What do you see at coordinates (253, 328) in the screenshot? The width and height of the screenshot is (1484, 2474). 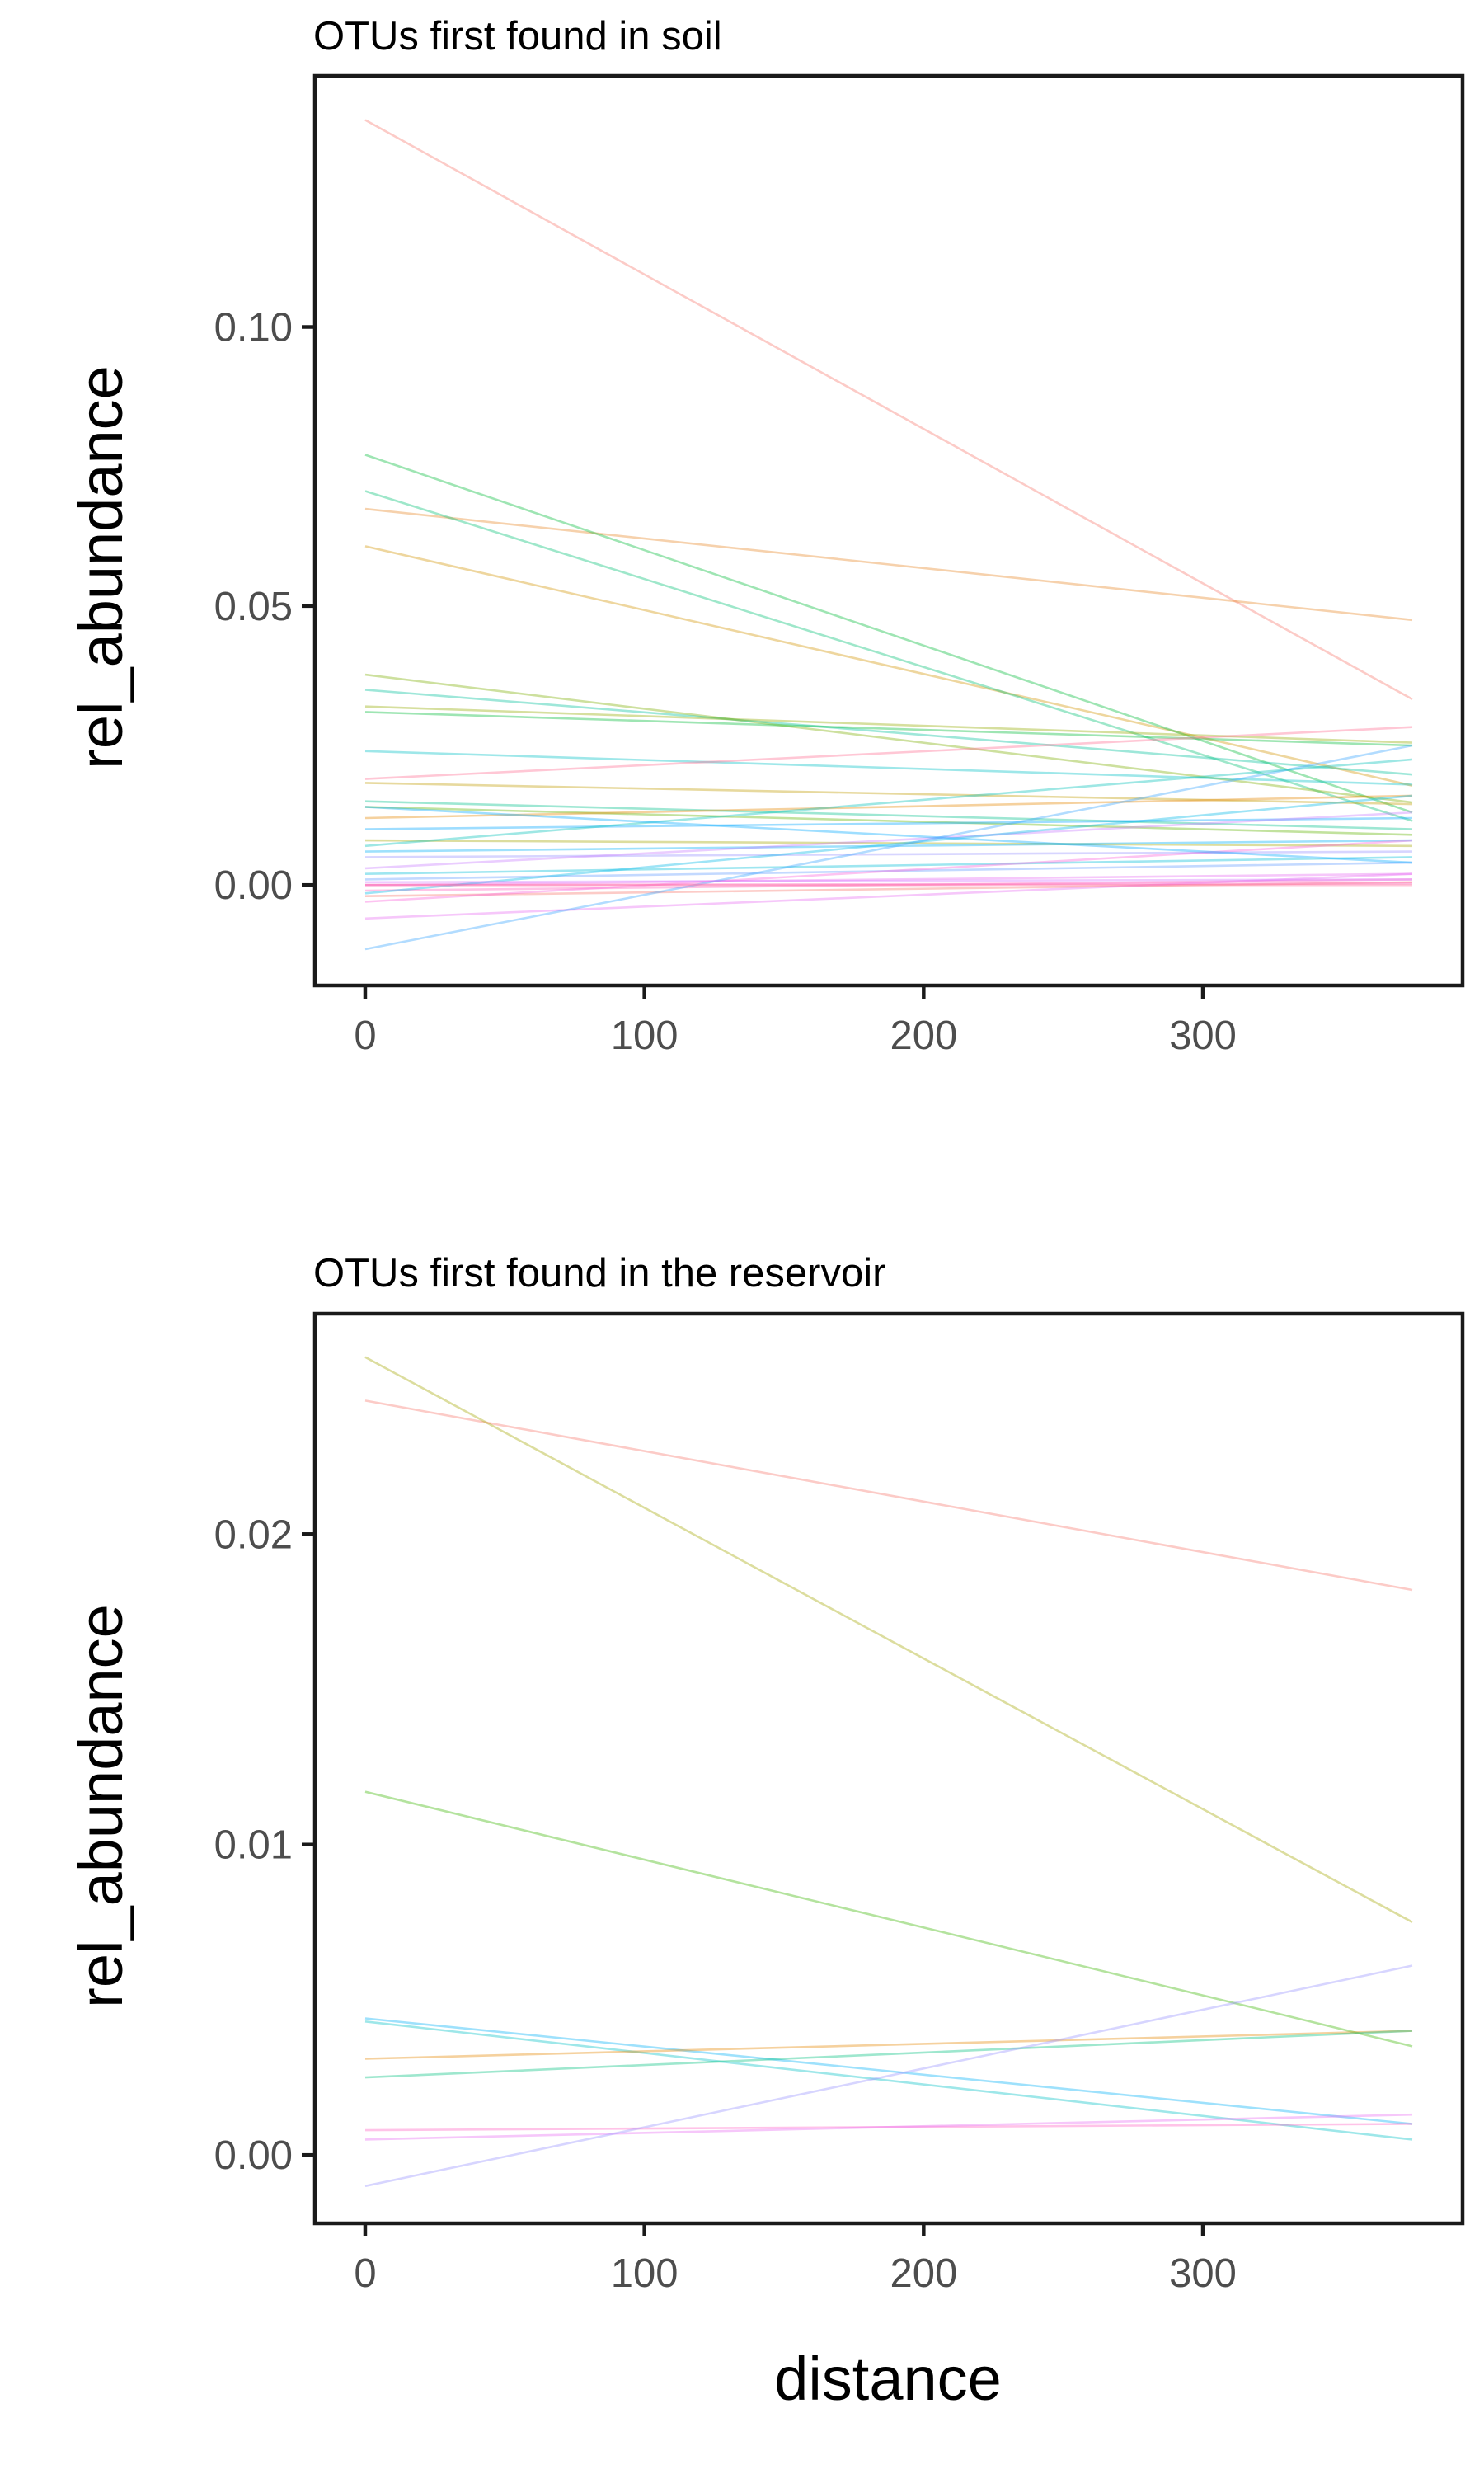 I see `y-tick-label: 0.10` at bounding box center [253, 328].